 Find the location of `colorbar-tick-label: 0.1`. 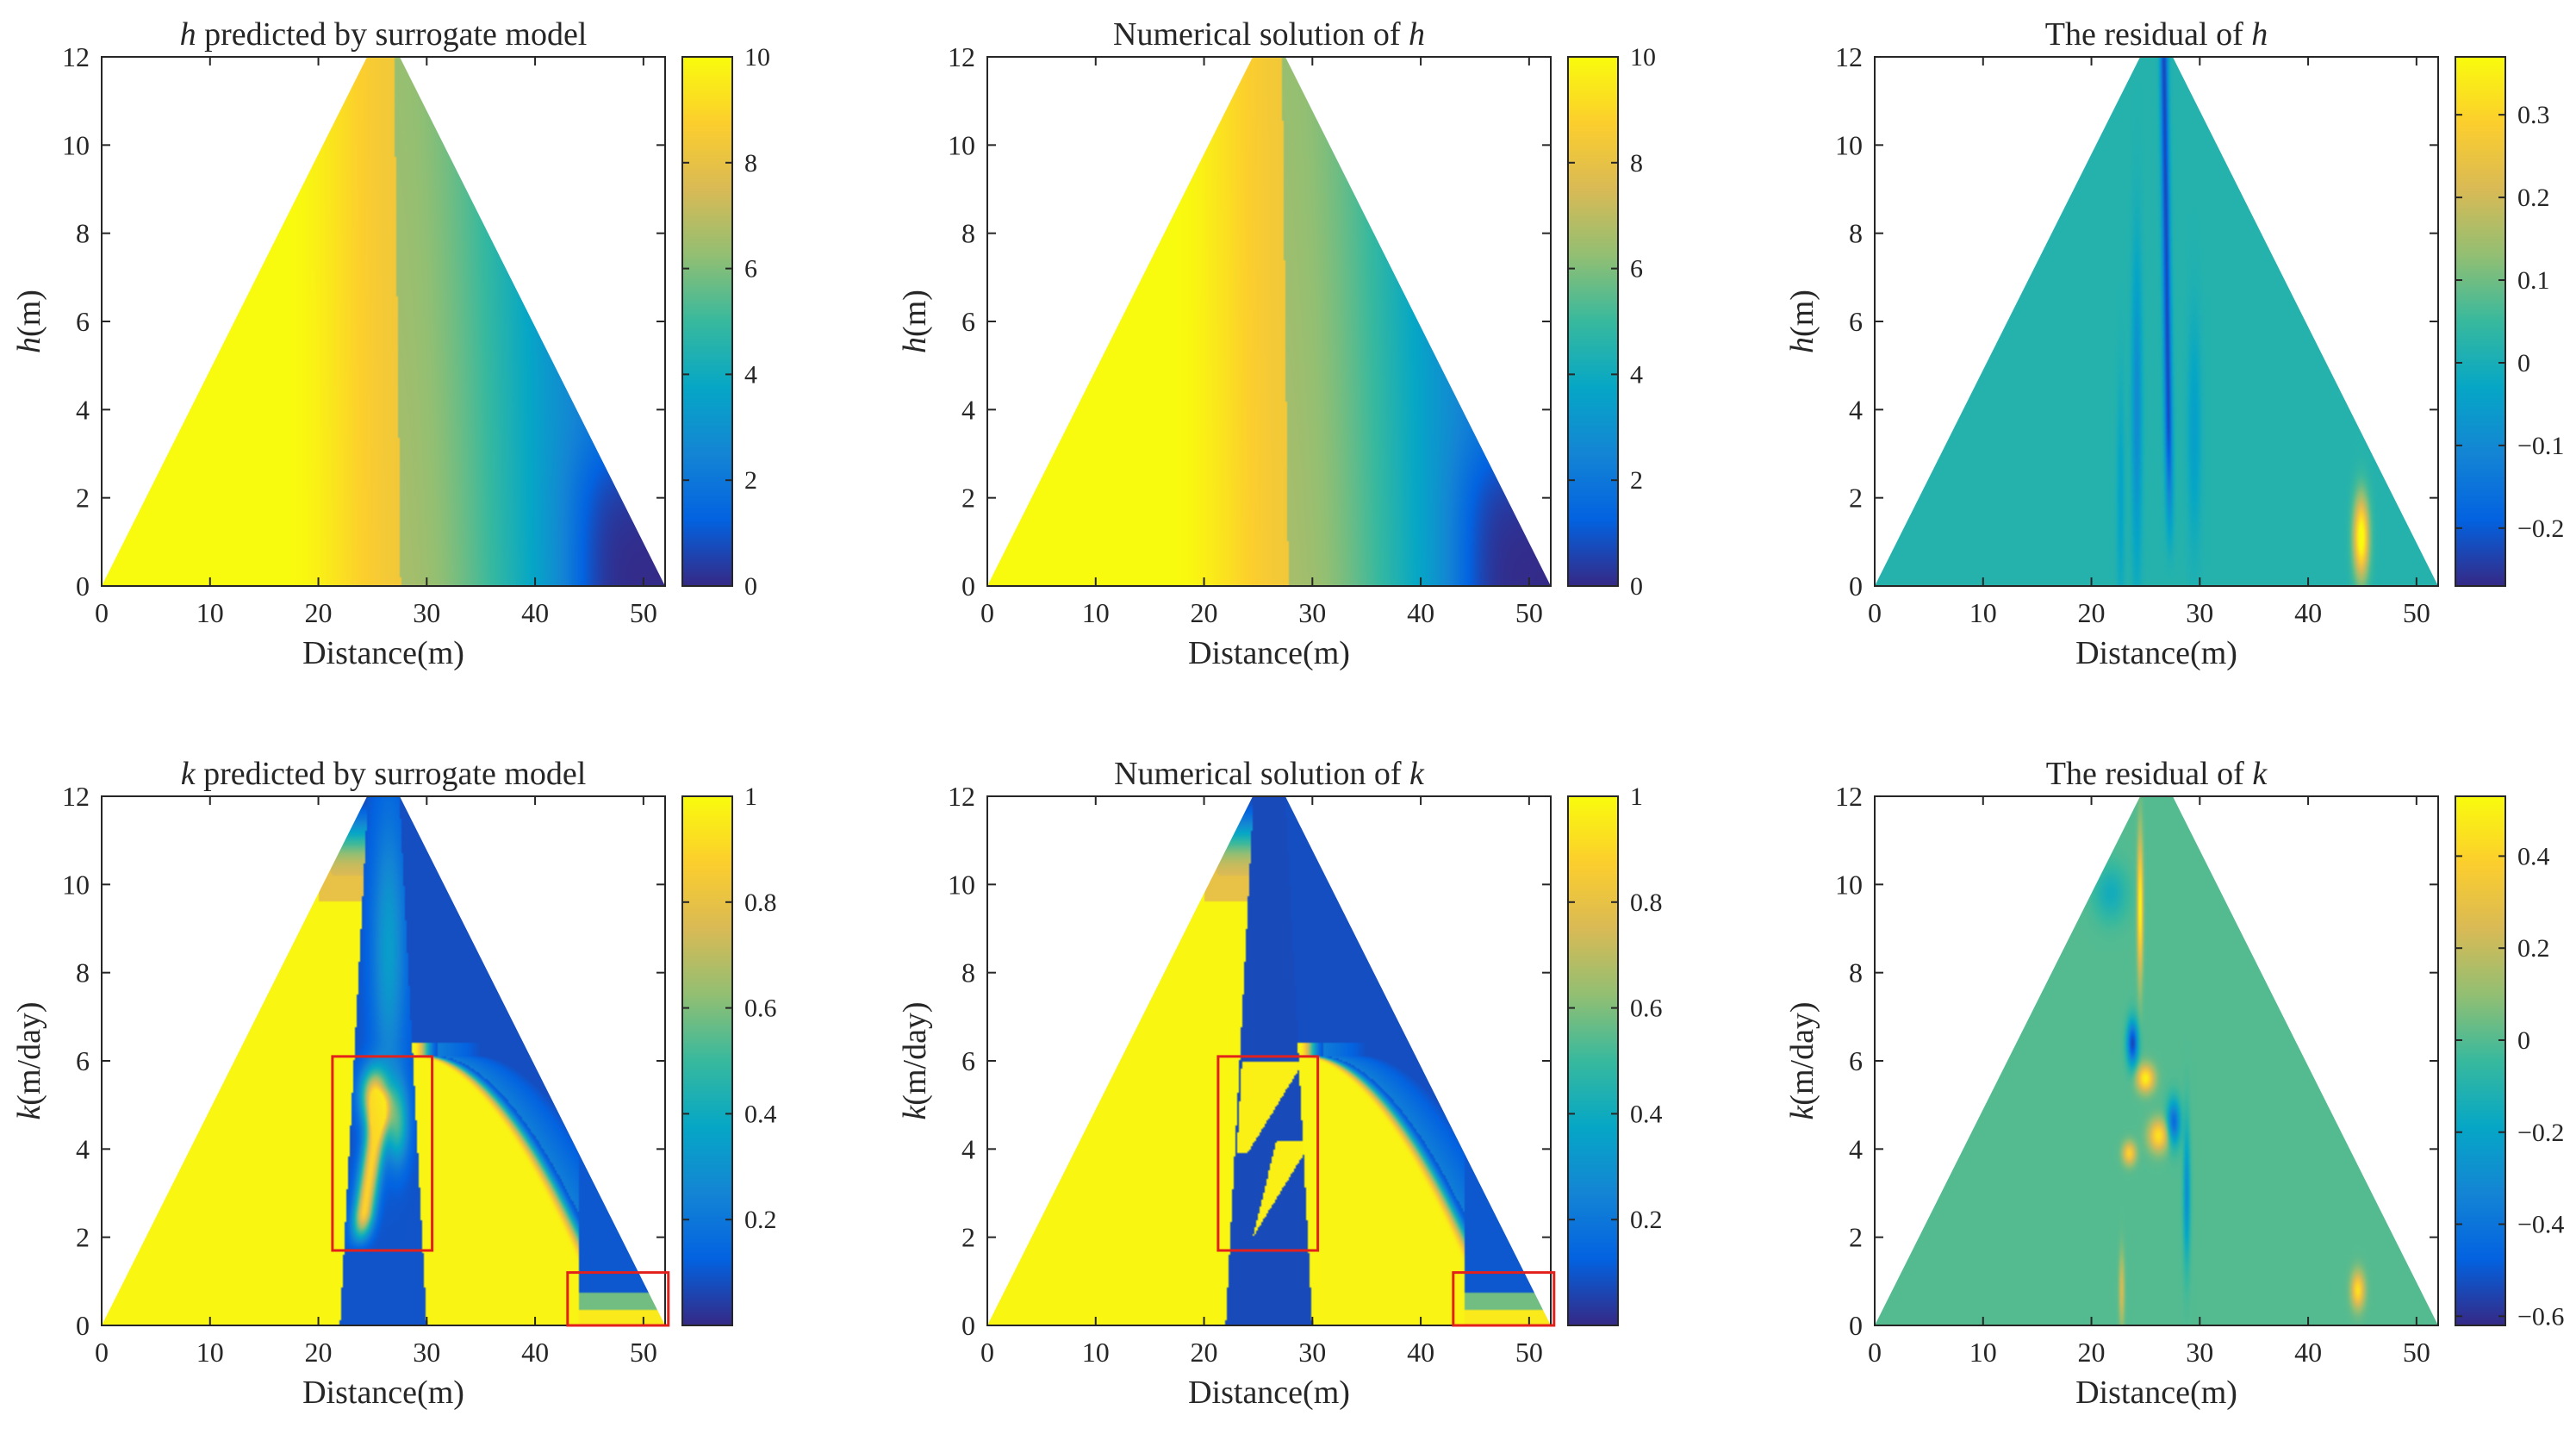

colorbar-tick-label: 0.1 is located at coordinates (2534, 280).